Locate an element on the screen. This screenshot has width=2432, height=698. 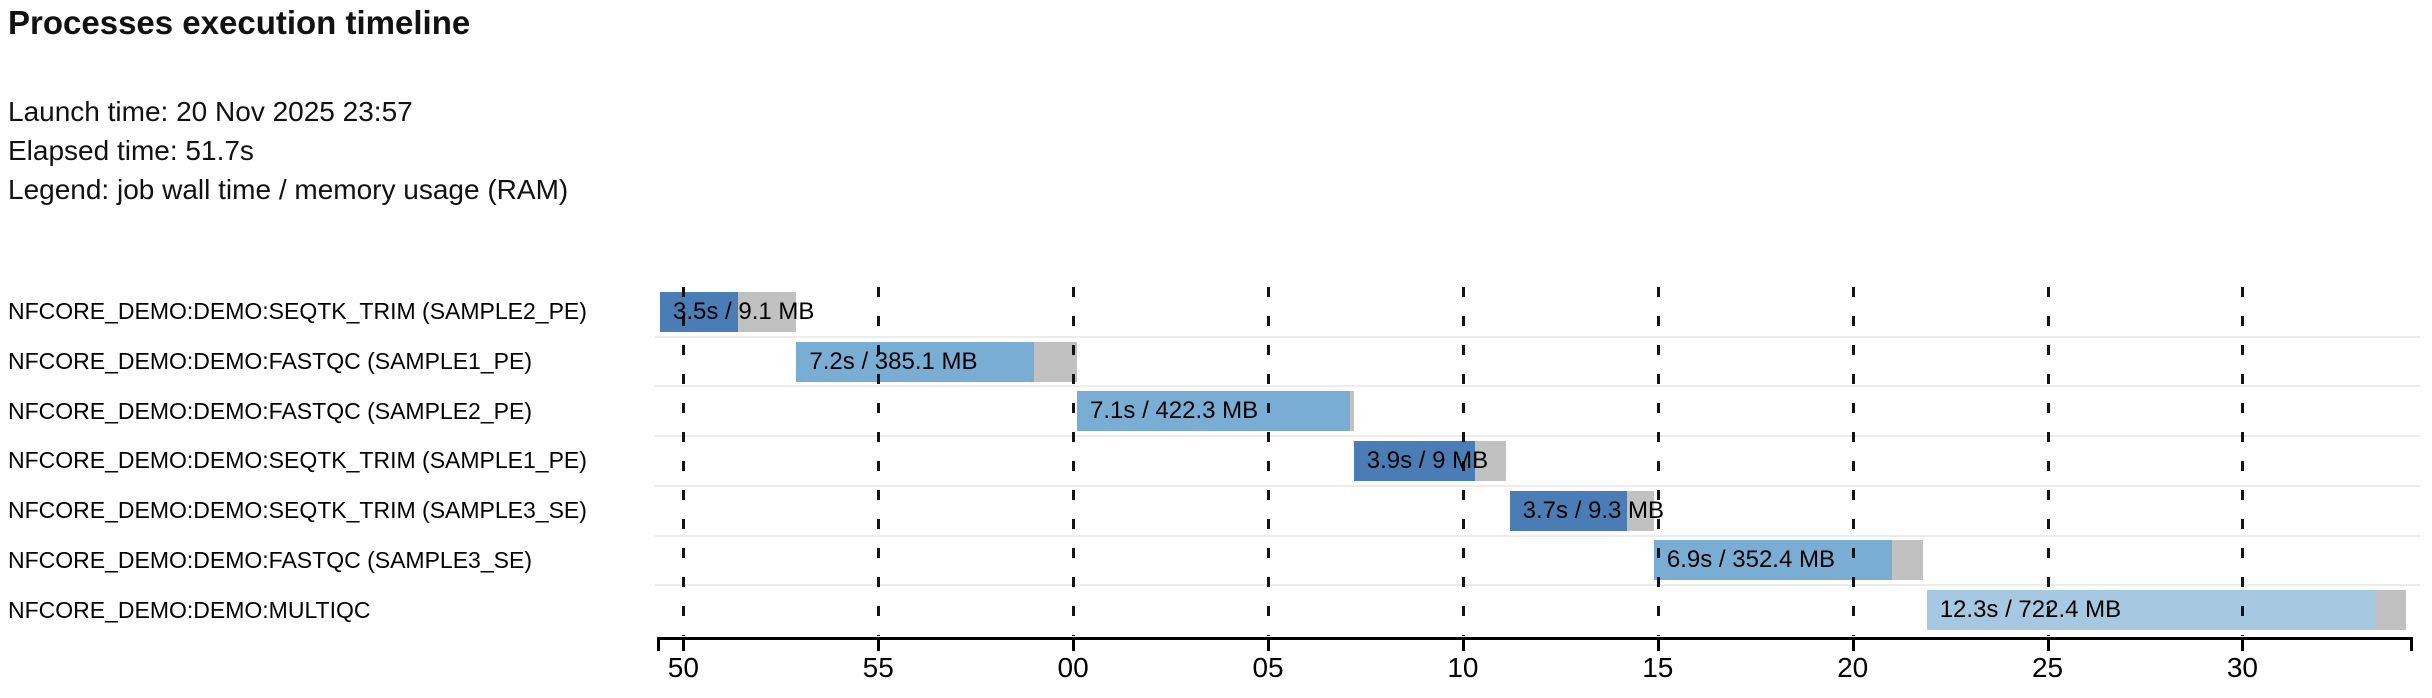
x-axis-tick-label: 20 is located at coordinates (1853, 667).